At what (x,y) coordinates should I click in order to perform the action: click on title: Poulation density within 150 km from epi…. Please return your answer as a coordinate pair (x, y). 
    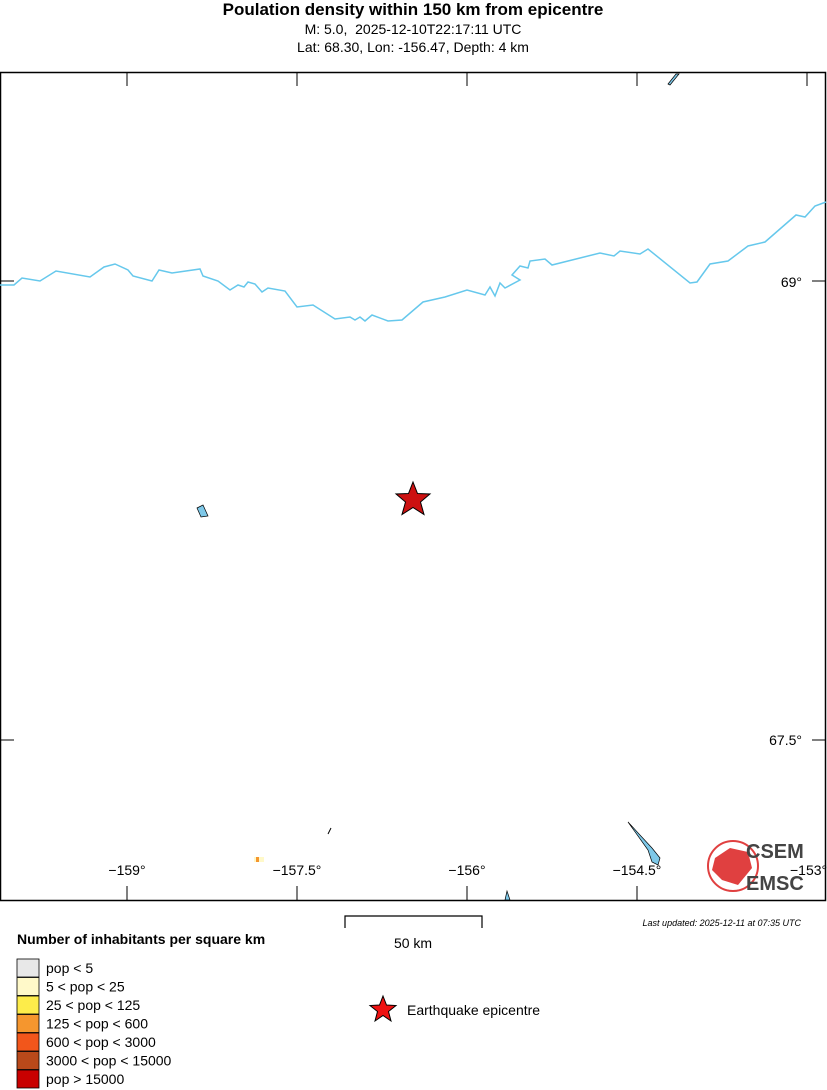
    Looking at the image, I should click on (413, 9).